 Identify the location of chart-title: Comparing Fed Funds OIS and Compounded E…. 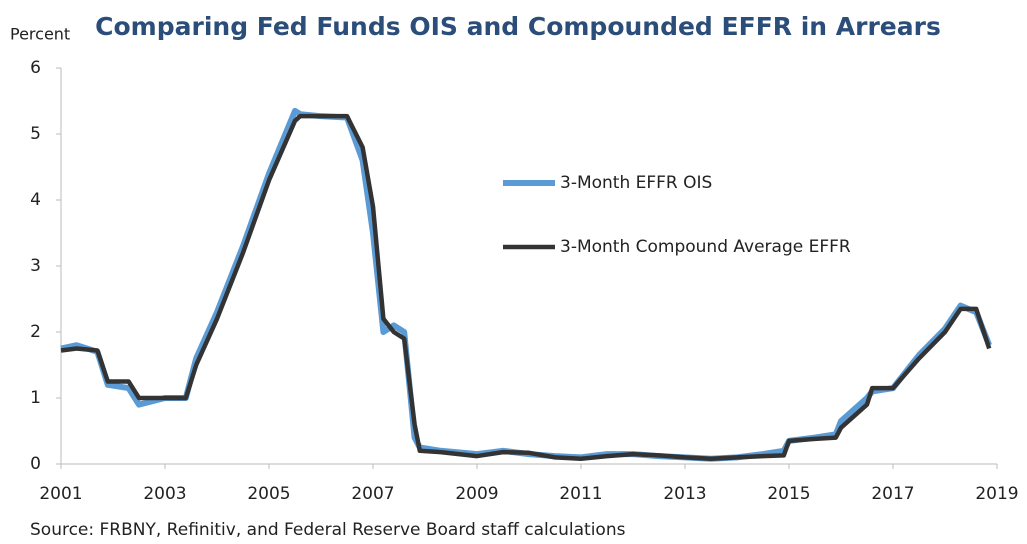
(518, 26).